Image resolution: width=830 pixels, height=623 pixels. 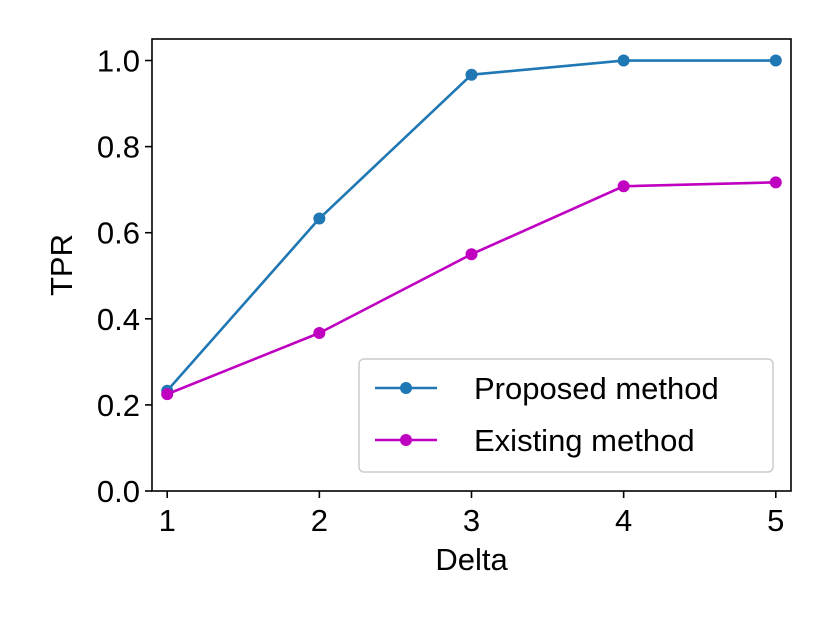 I want to click on legend-label-existing: Existing method, so click(x=584, y=440).